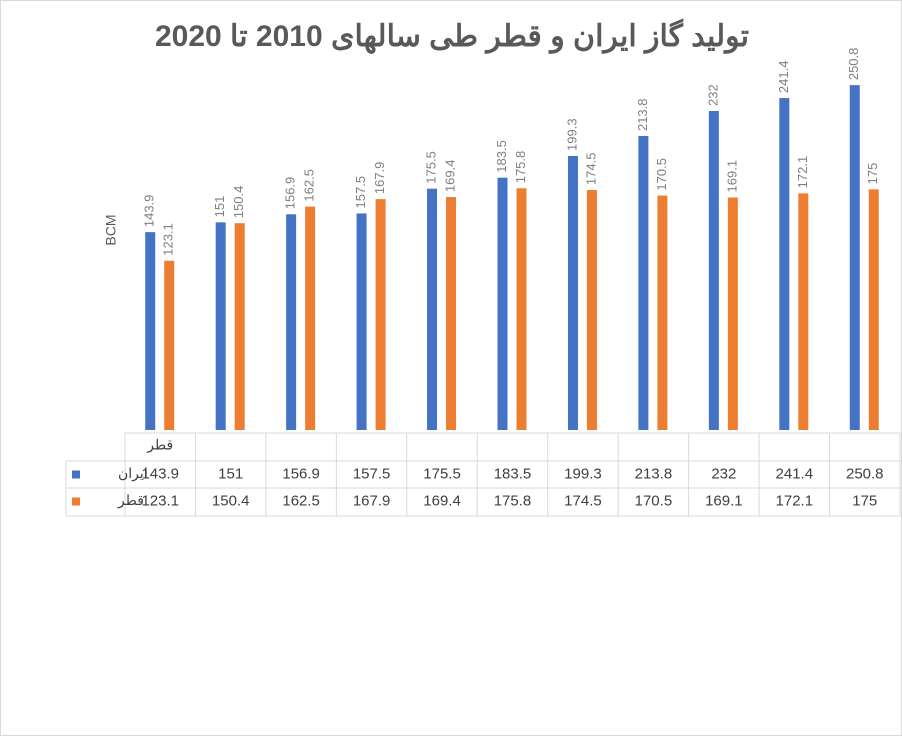 The image size is (902, 736). Describe the element at coordinates (309, 185) in the screenshot. I see `data-label: 162.5` at that location.